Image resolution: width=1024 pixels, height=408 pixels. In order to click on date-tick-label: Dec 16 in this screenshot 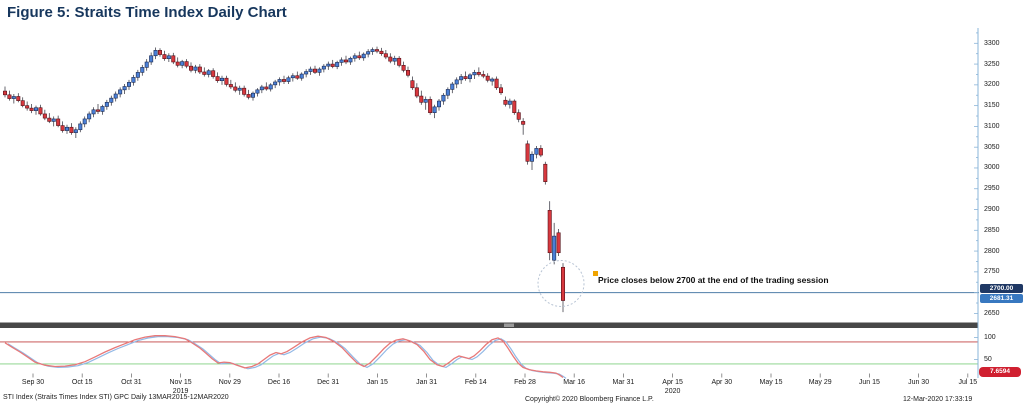, I will do `click(279, 382)`.